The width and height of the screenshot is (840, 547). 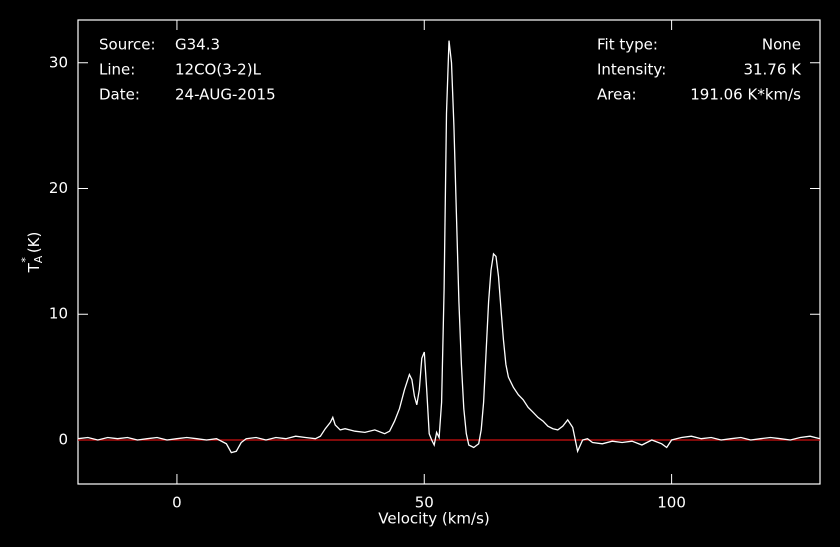 What do you see at coordinates (177, 503) in the screenshot?
I see `x-tick-label: 0` at bounding box center [177, 503].